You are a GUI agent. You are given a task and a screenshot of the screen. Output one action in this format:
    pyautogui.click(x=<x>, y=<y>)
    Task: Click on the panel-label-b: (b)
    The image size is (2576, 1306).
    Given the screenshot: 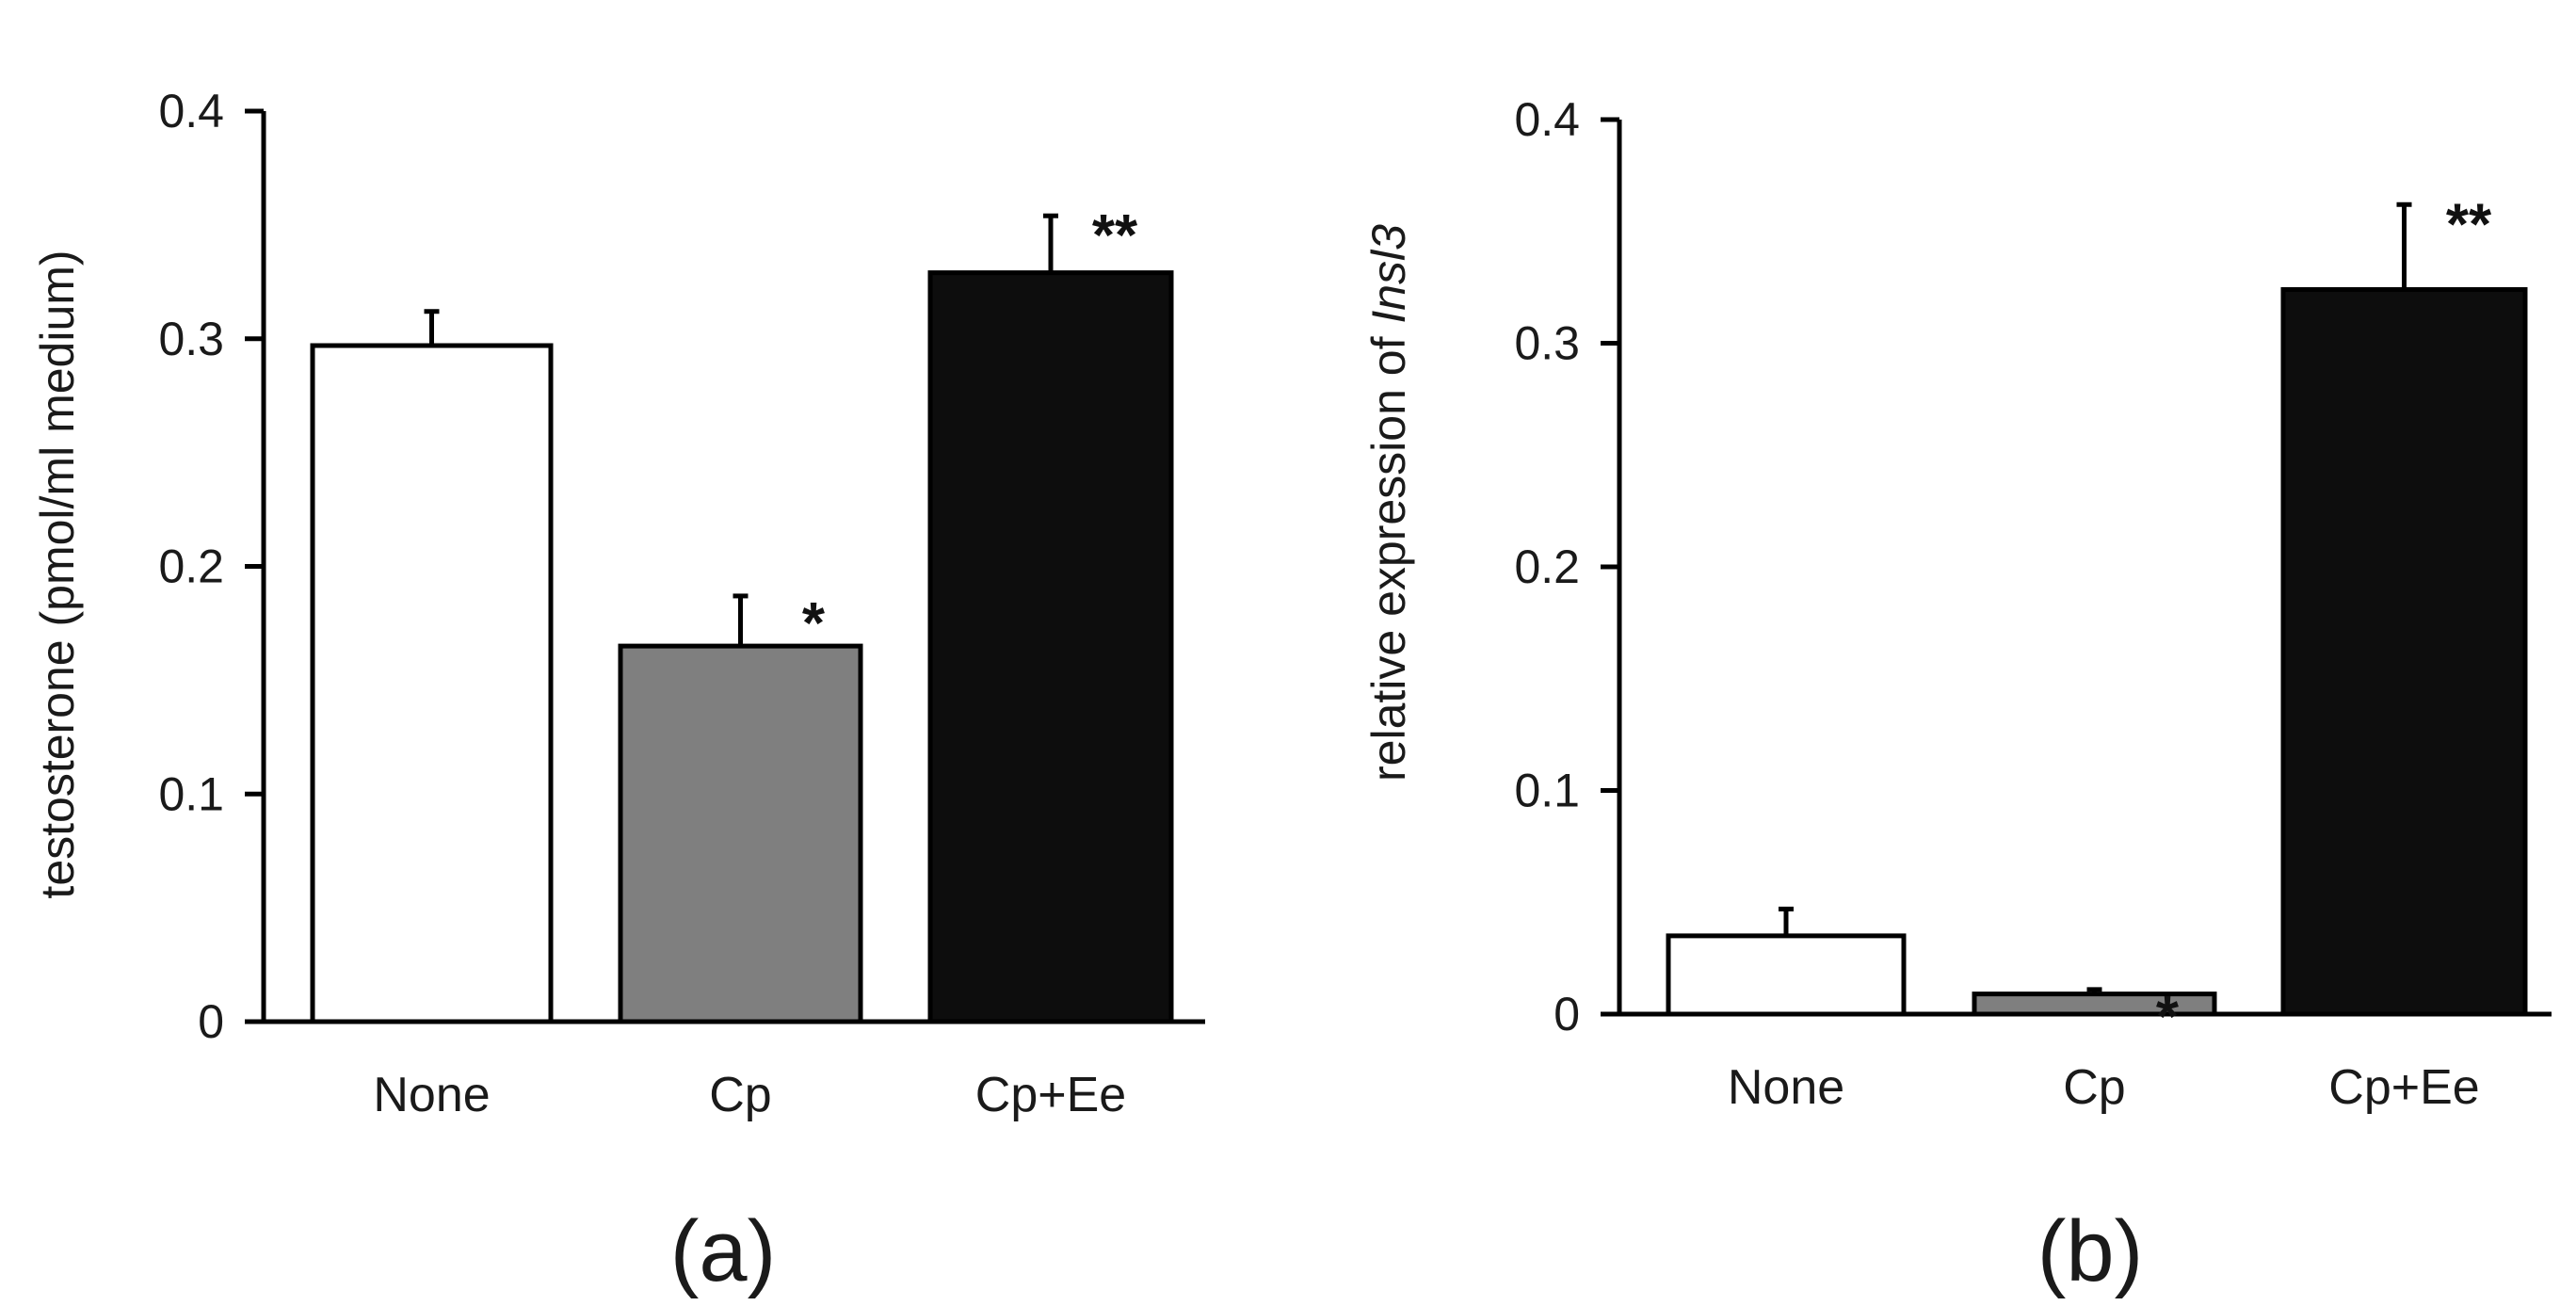 What is the action you would take?
    pyautogui.click(x=2090, y=1251)
    